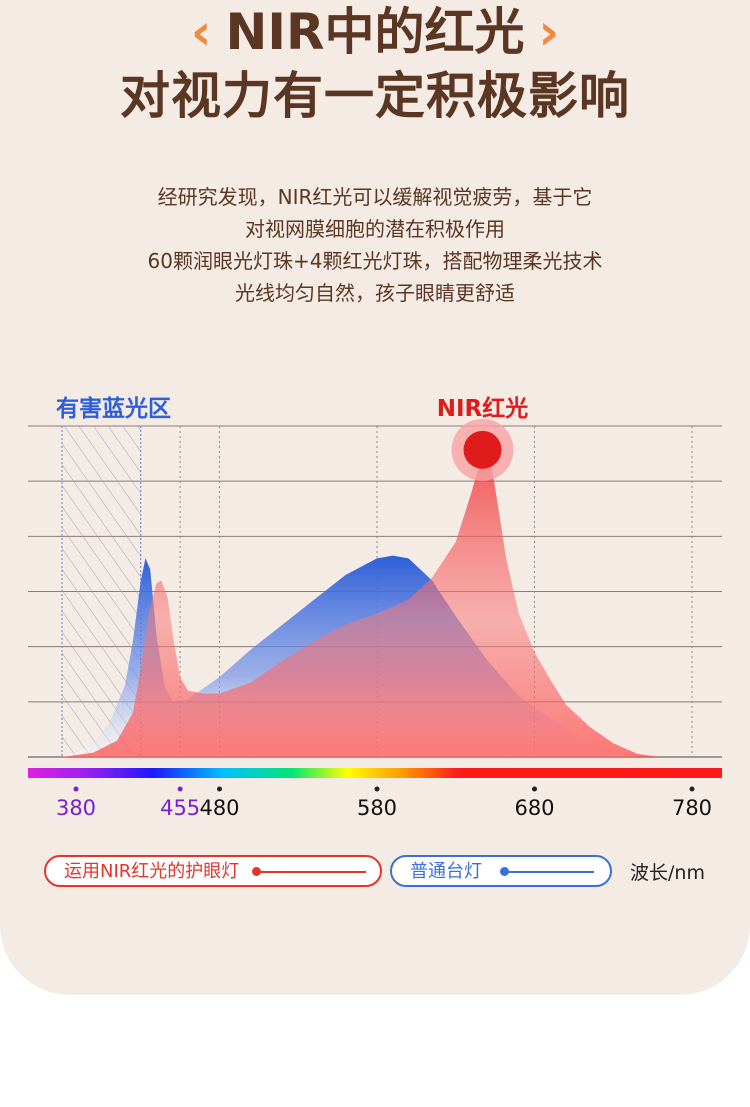 This screenshot has width=750, height=1107. Describe the element at coordinates (446, 871) in the screenshot. I see `legend-label-normal-lamp: 普通台灯` at that location.